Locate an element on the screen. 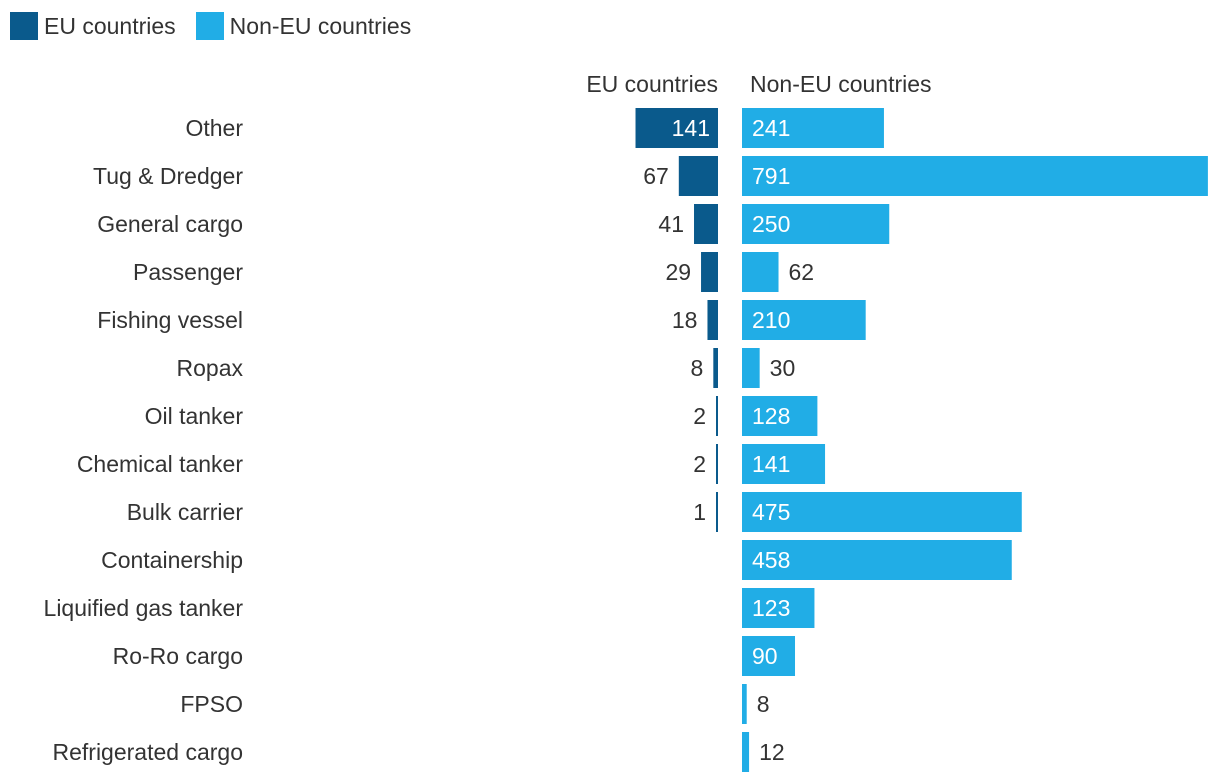 This screenshot has width=1220, height=784. column-header-eu: EU countries is located at coordinates (652, 84).